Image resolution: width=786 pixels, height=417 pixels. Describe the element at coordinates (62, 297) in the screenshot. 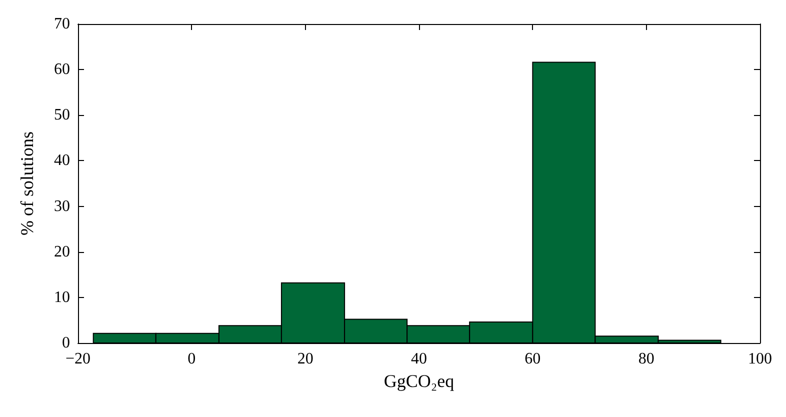

I see `y-tick-label: 10` at that location.